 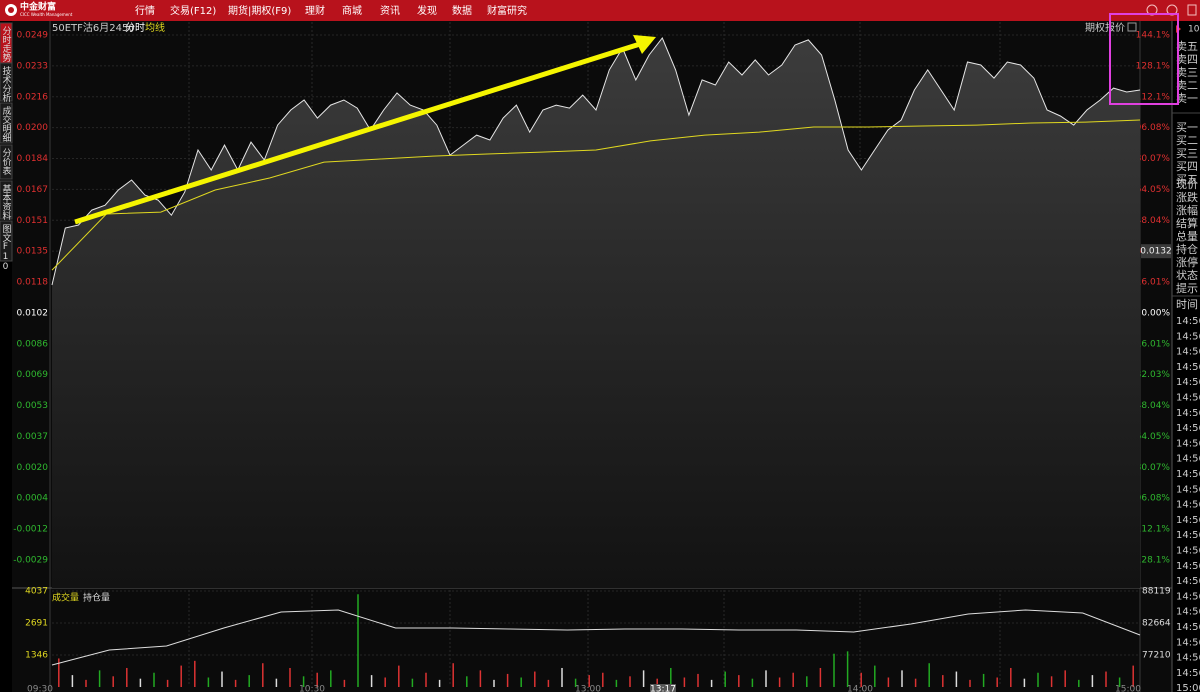 I want to click on pct-tick-label: 32.03%, so click(x=1153, y=375).